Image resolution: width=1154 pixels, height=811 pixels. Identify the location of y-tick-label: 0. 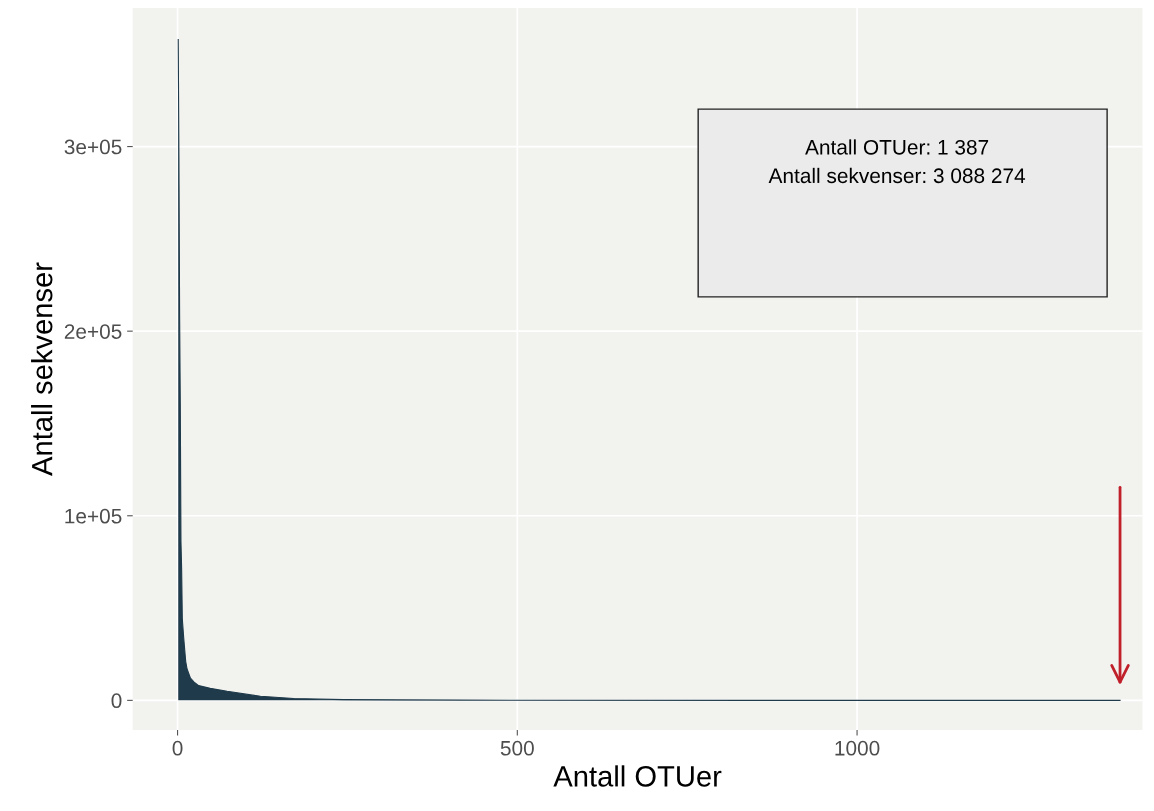
(116, 701).